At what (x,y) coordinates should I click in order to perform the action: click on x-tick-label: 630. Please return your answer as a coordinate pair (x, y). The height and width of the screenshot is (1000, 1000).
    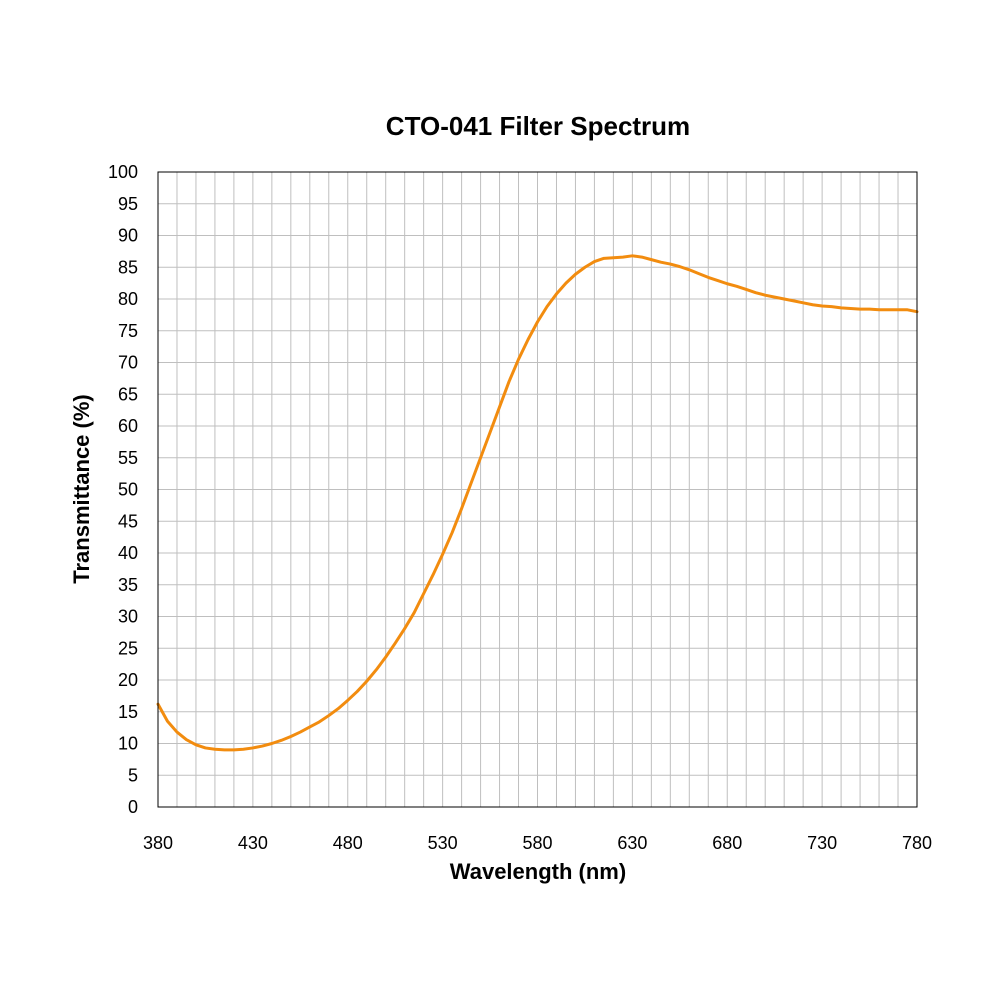
    Looking at the image, I should click on (632, 843).